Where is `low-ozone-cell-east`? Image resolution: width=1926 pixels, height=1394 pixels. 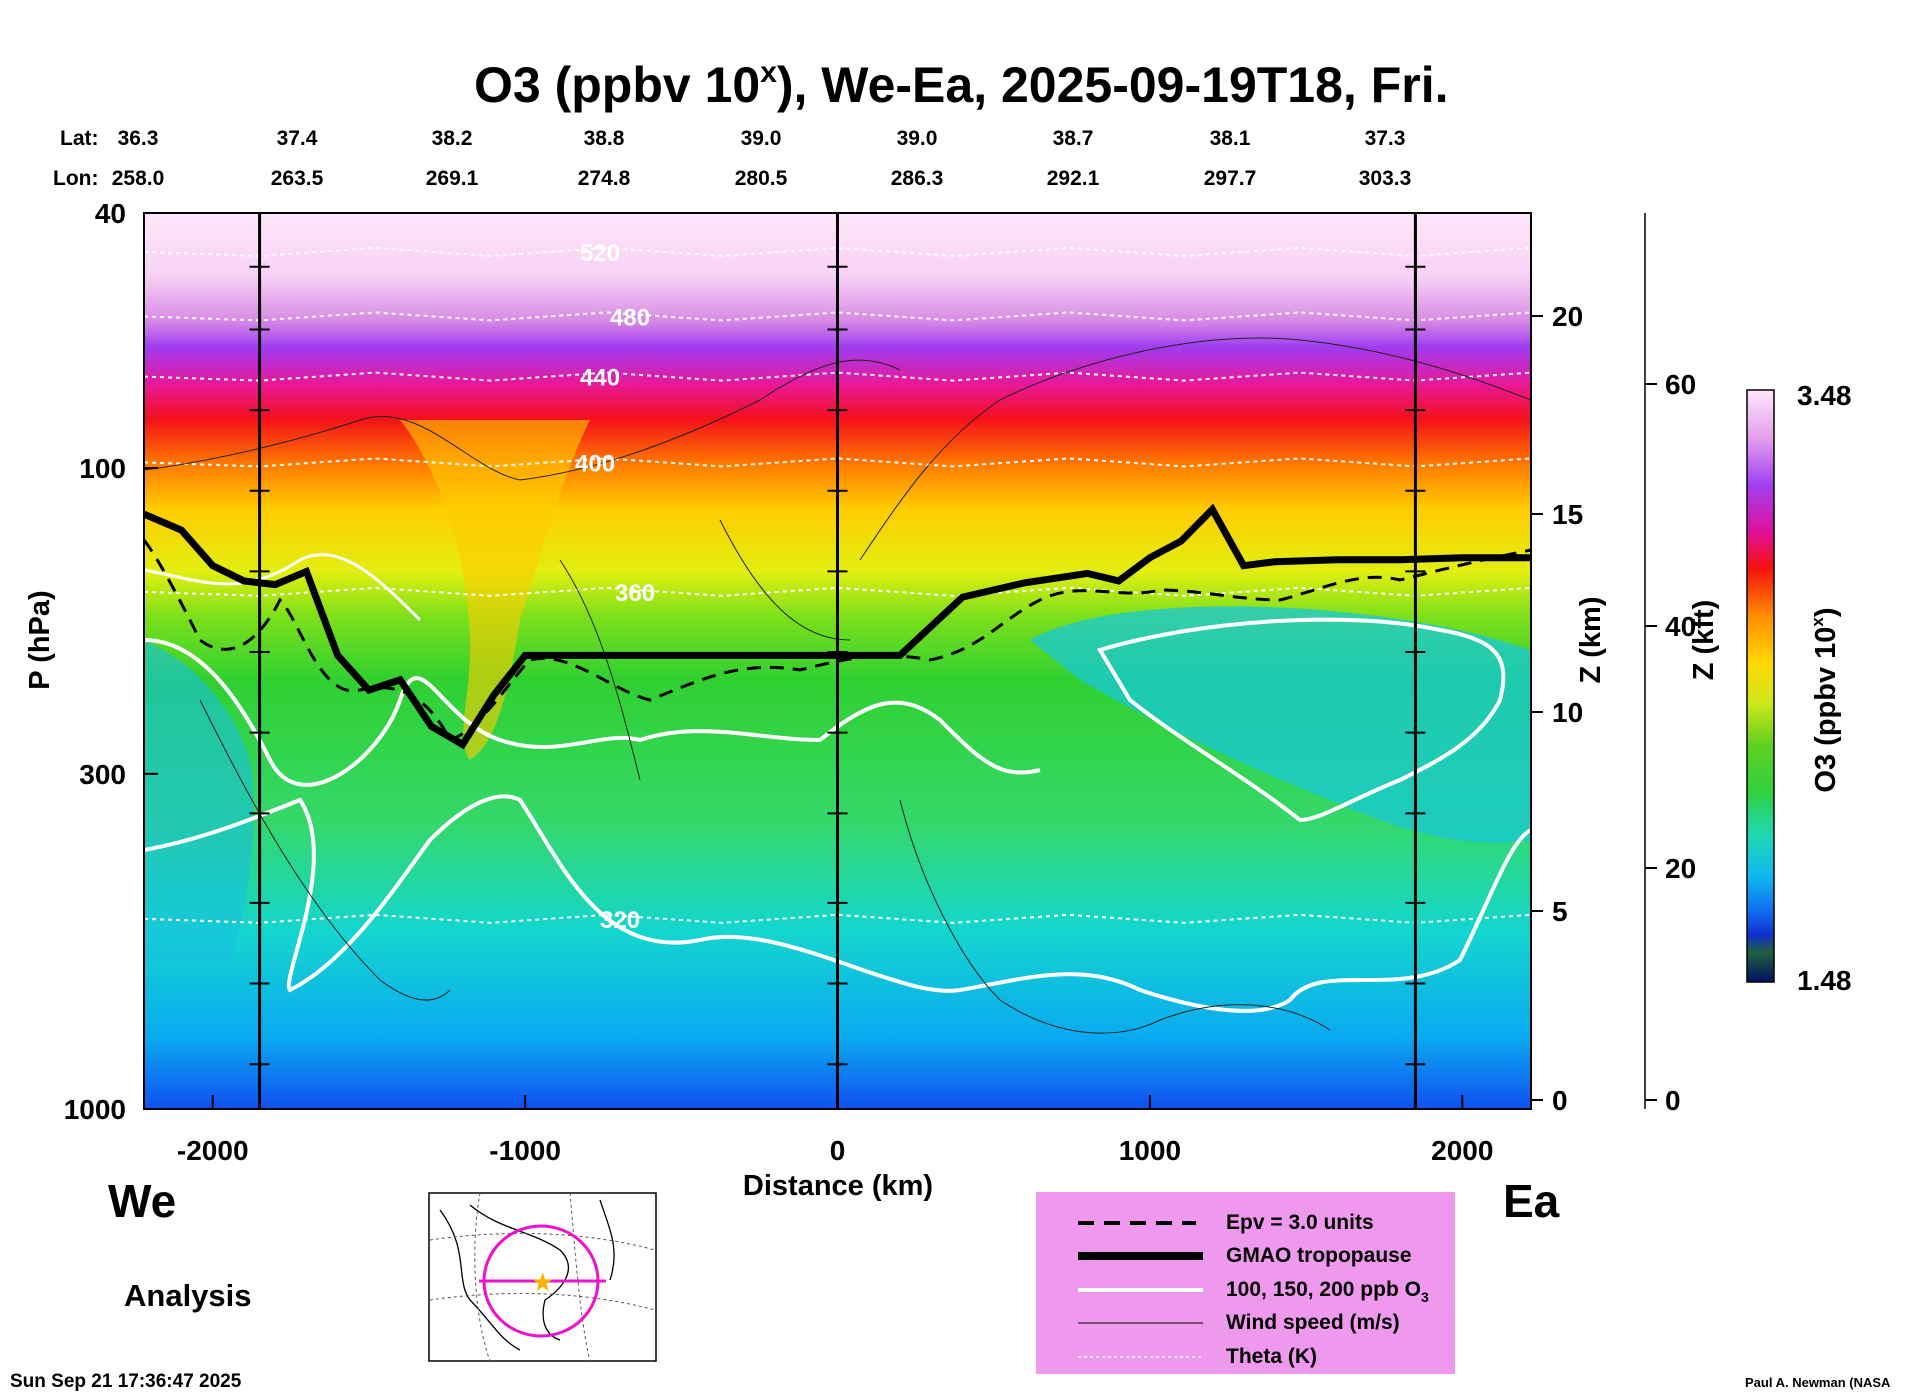
low-ozone-cell-east is located at coordinates (1280, 724).